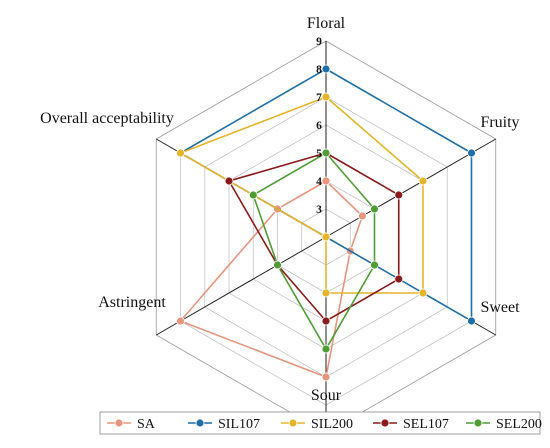 This screenshot has height=448, width=550. Describe the element at coordinates (319, 98) in the screenshot. I see `tick-label: 7` at that location.